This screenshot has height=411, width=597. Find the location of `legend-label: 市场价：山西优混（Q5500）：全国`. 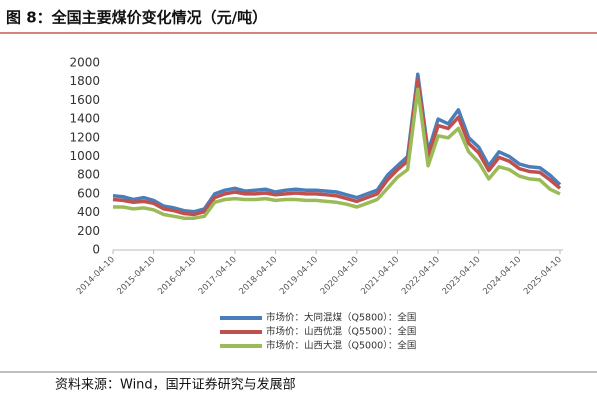

legend-label: 市场价：山西优混（Q5500）：全国 is located at coordinates (341, 332).